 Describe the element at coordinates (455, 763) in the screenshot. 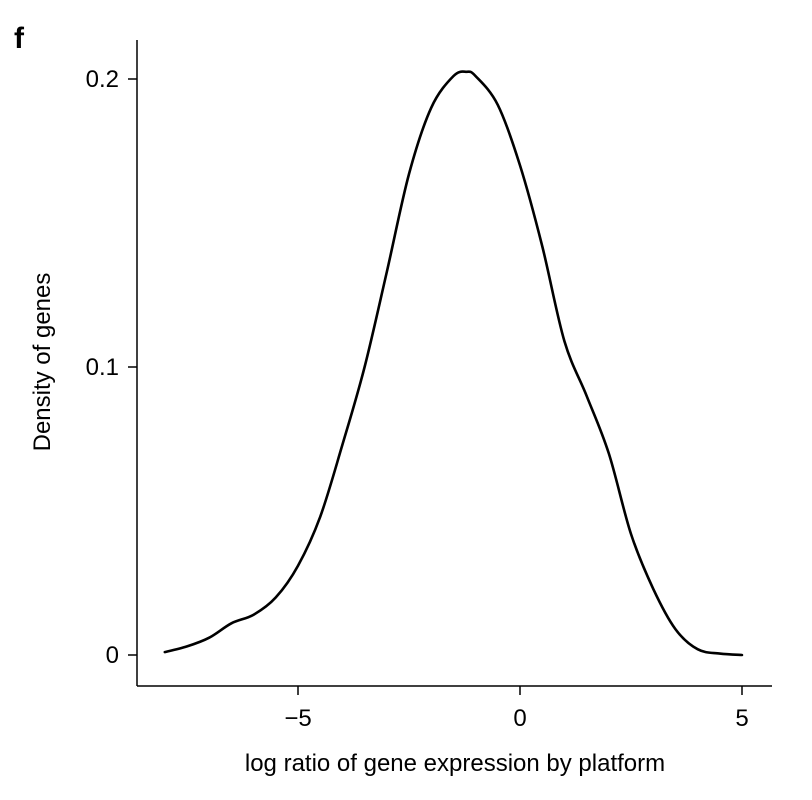

I see `x-axis-title: log ratio of gene expression by platform` at that location.